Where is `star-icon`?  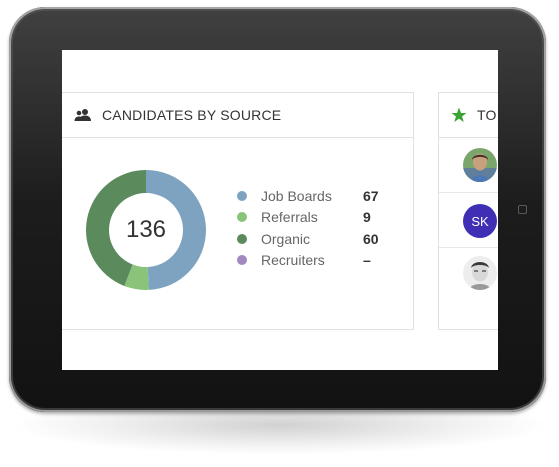
star-icon is located at coordinates (459, 115).